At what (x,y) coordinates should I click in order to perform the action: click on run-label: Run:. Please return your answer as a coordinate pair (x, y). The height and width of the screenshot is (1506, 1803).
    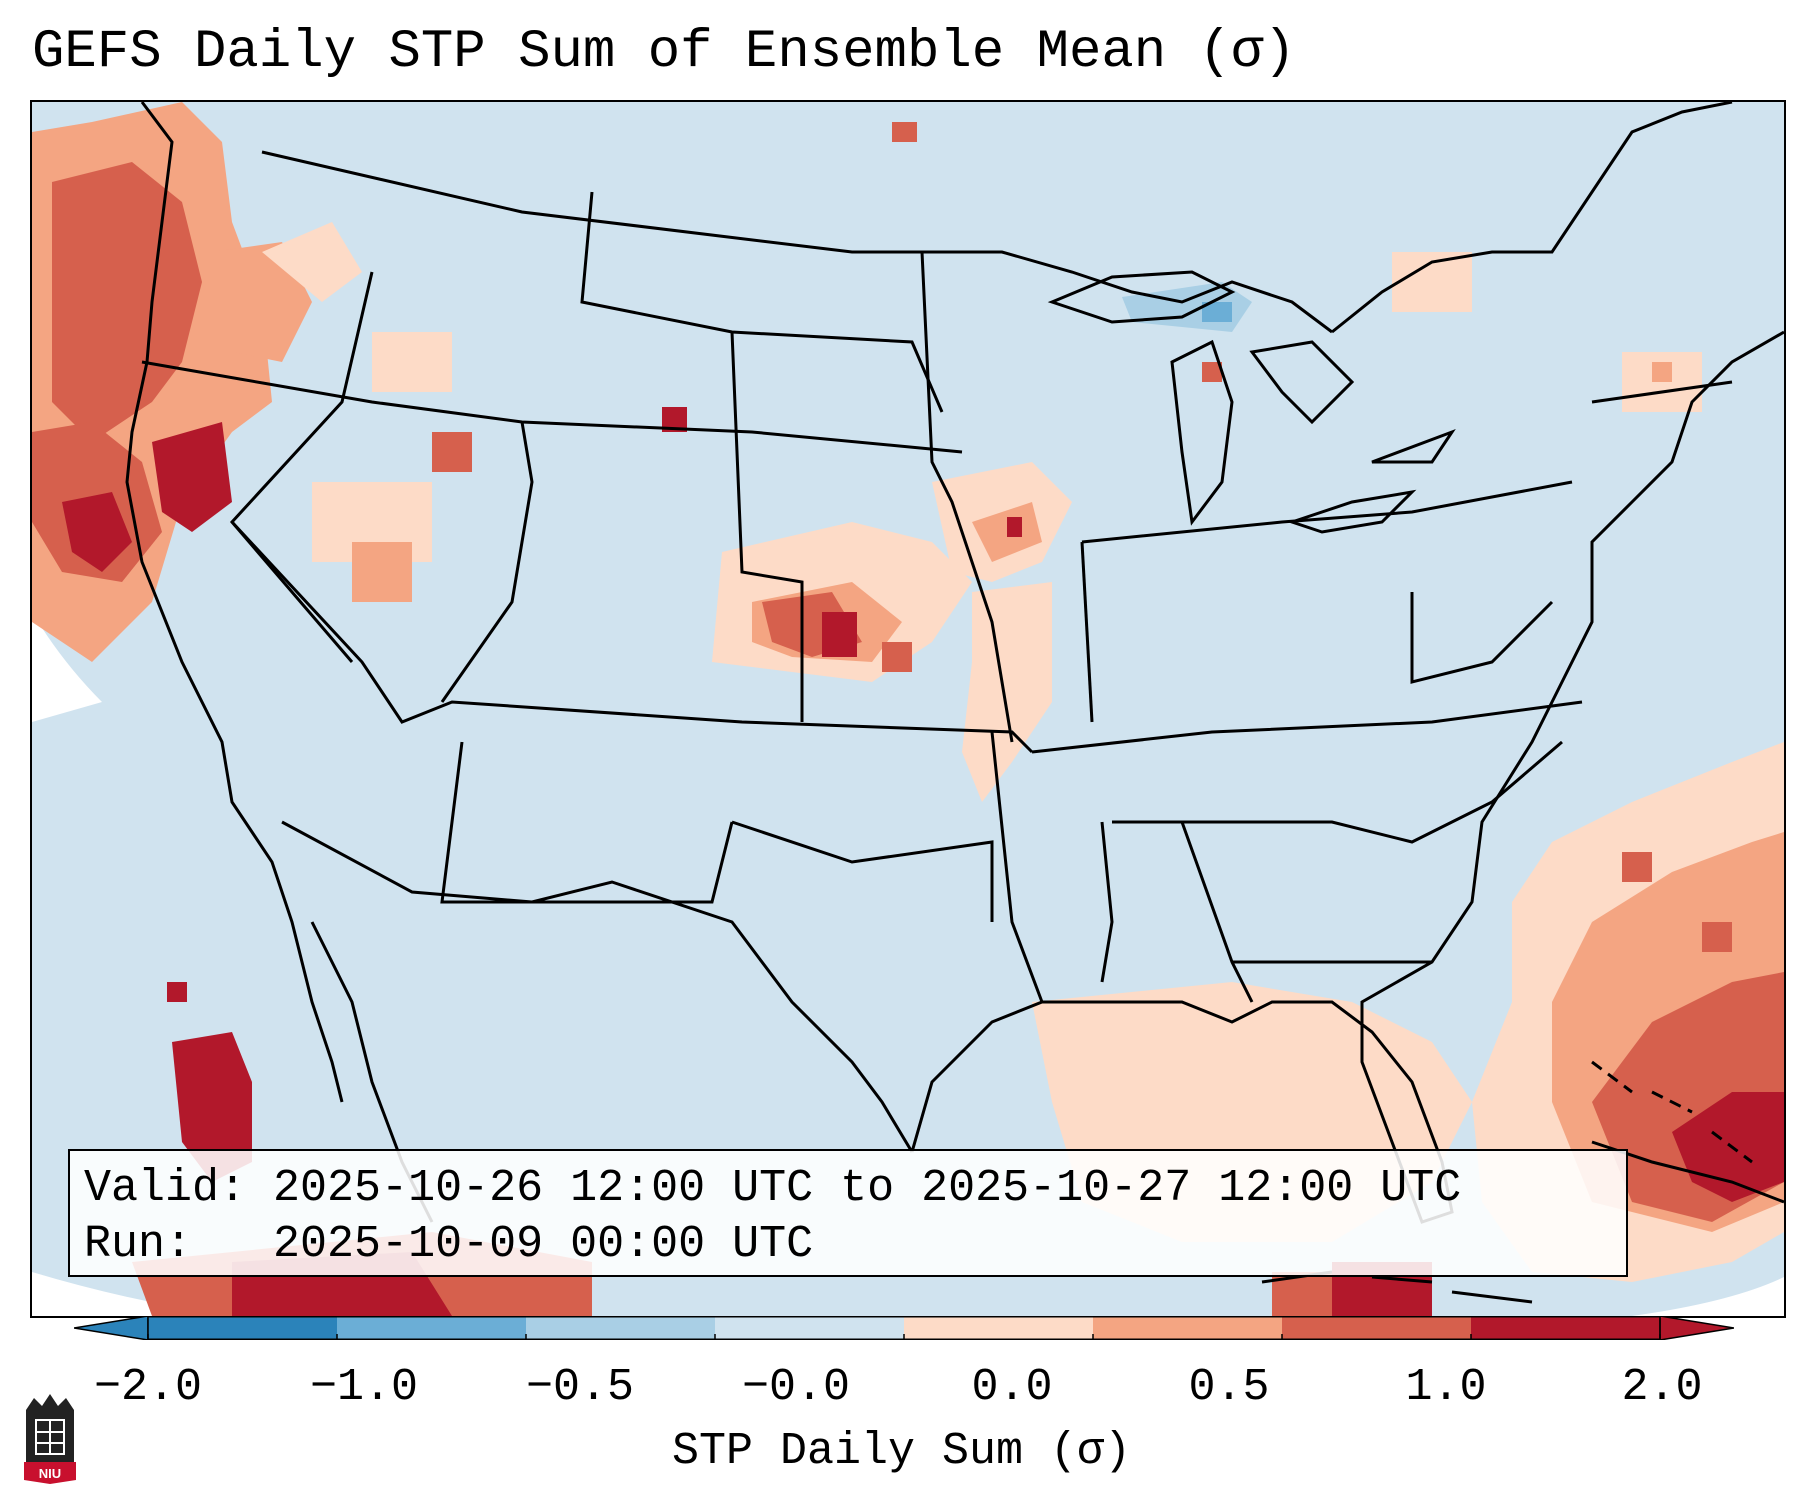
    Looking at the image, I should click on (138, 1244).